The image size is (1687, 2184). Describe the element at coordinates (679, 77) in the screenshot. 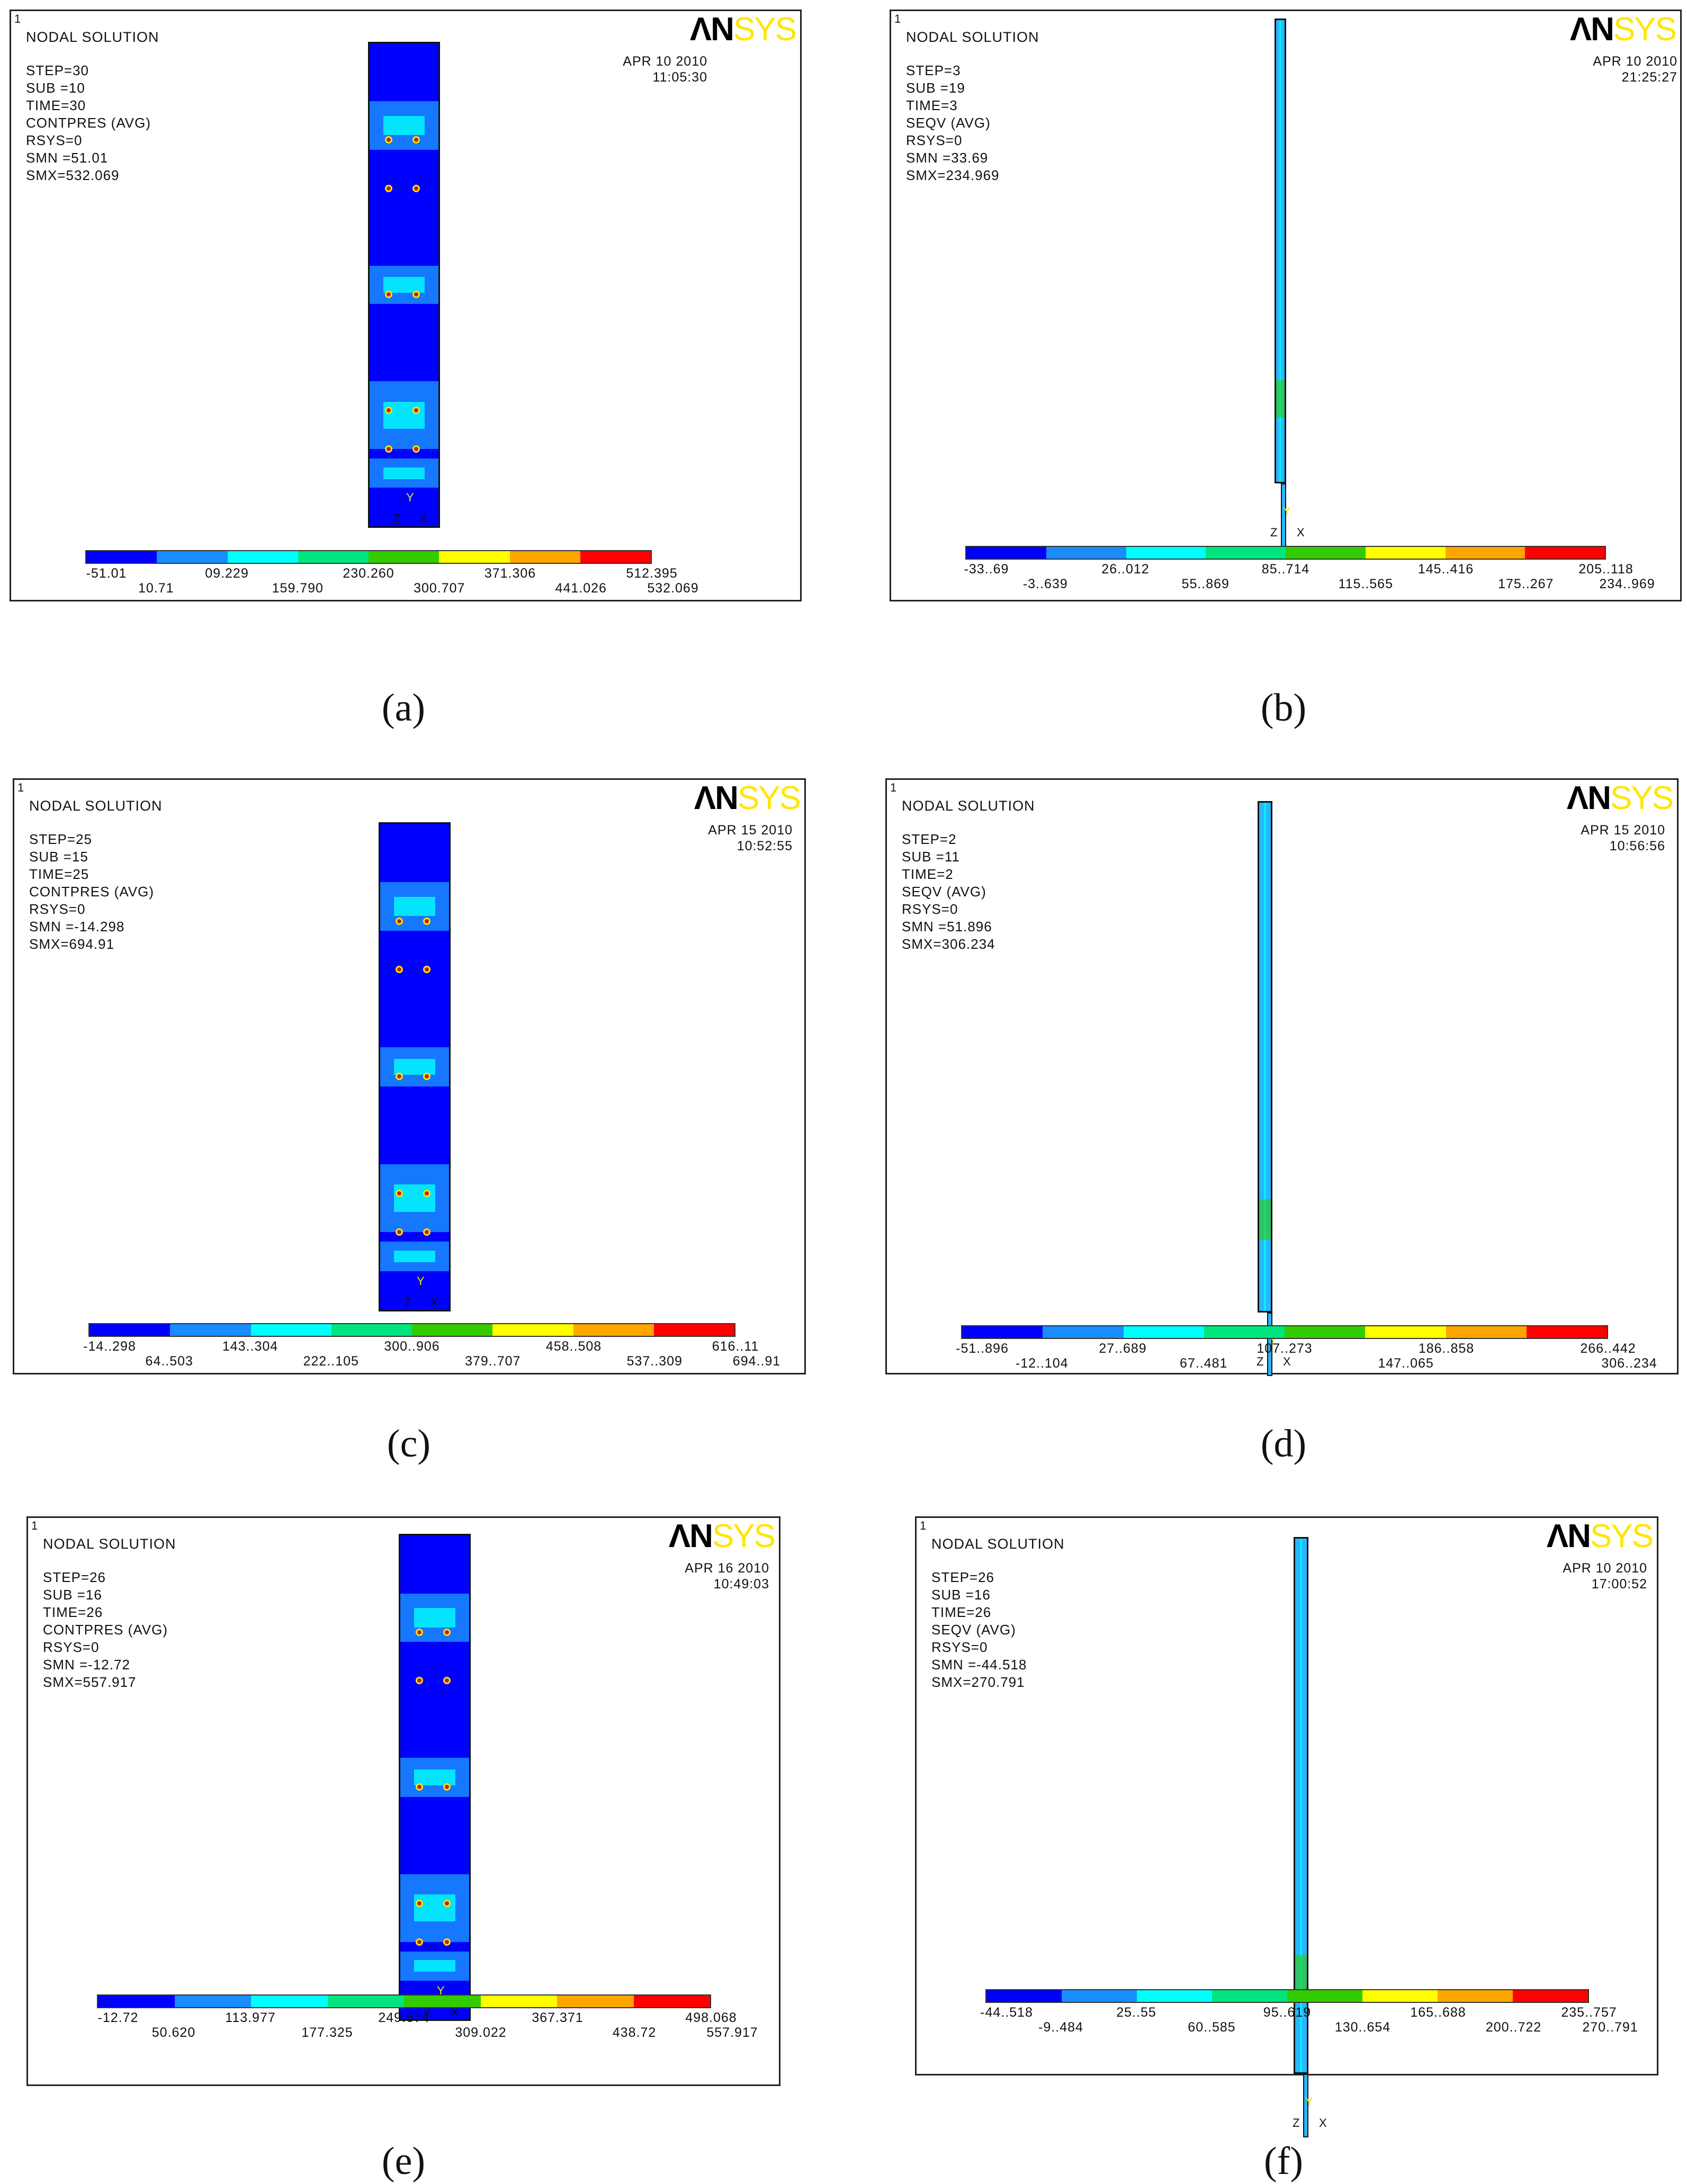

I see `time-text: 11:05:30` at that location.